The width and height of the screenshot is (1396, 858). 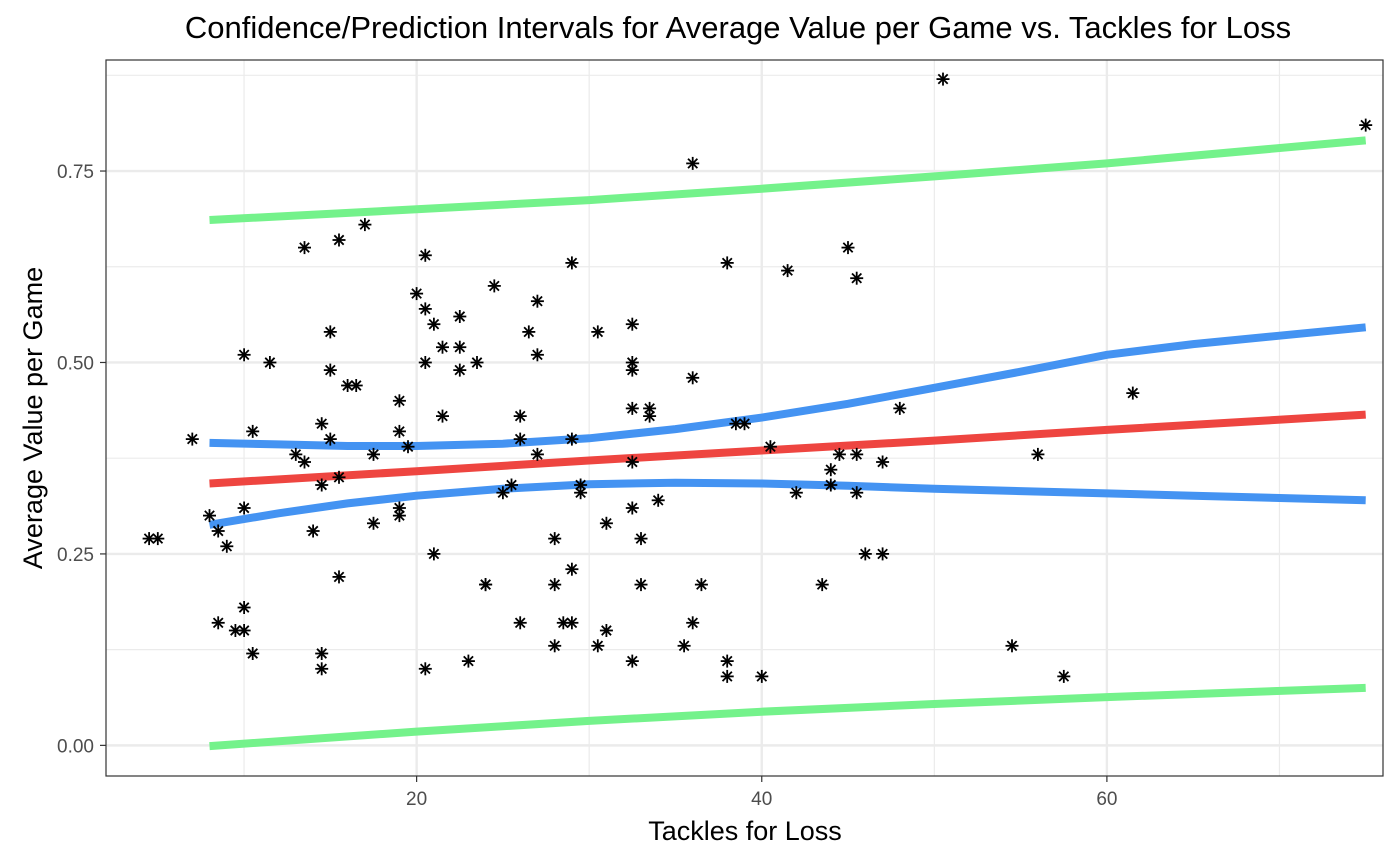 What do you see at coordinates (788, 386) in the screenshot?
I see `confidence-upper-line` at bounding box center [788, 386].